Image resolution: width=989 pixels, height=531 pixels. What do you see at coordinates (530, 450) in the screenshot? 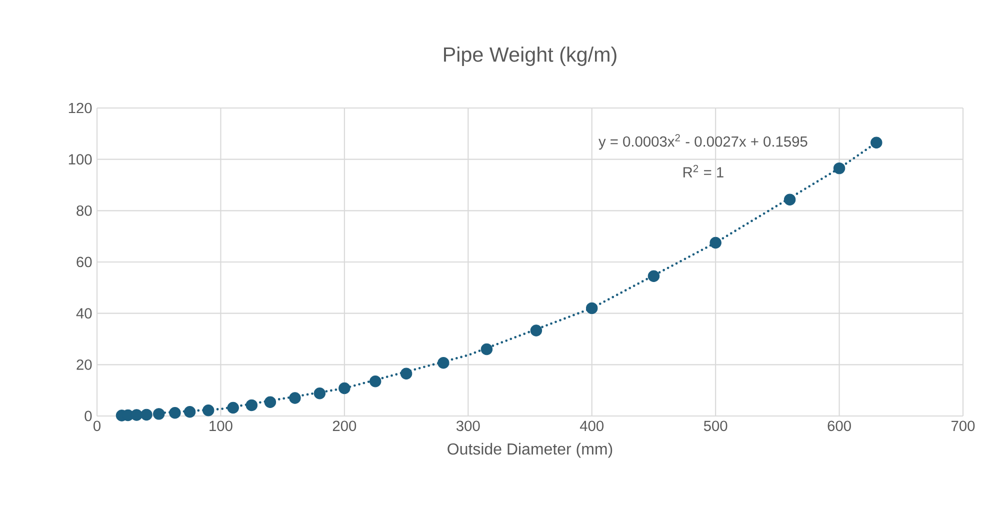
I see `x-axis-title: Outside Diameter (mm)` at bounding box center [530, 450].